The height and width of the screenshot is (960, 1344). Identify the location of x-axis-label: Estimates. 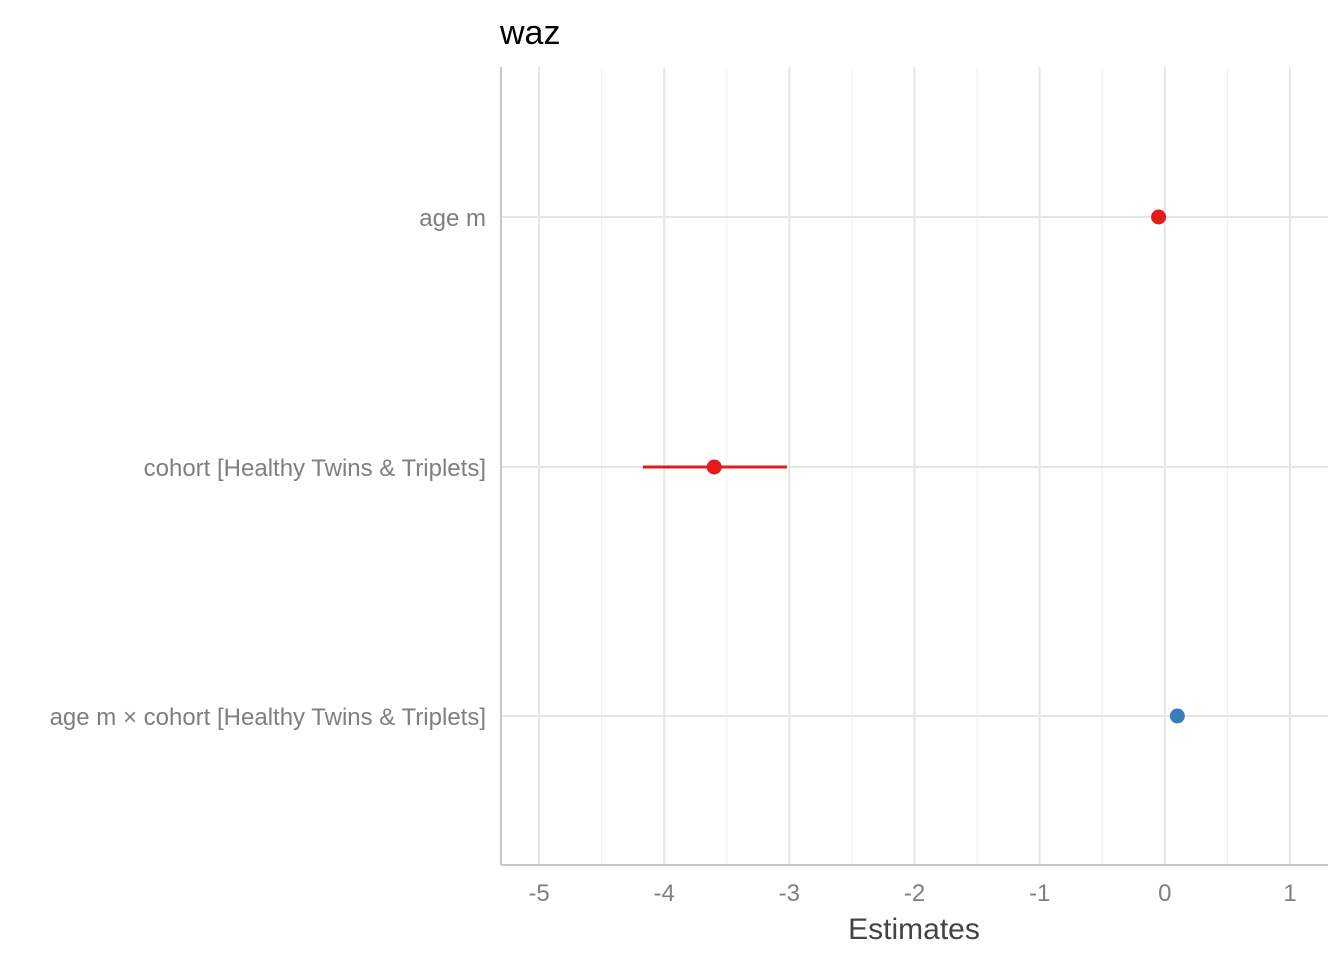
(914, 929).